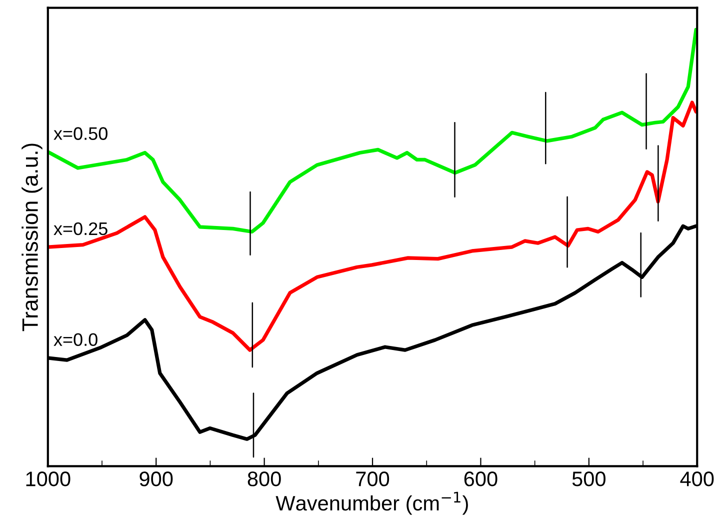 Image resolution: width=715 pixels, height=522 pixels. What do you see at coordinates (81, 133) in the screenshot?
I see `series-label: x=0.50` at bounding box center [81, 133].